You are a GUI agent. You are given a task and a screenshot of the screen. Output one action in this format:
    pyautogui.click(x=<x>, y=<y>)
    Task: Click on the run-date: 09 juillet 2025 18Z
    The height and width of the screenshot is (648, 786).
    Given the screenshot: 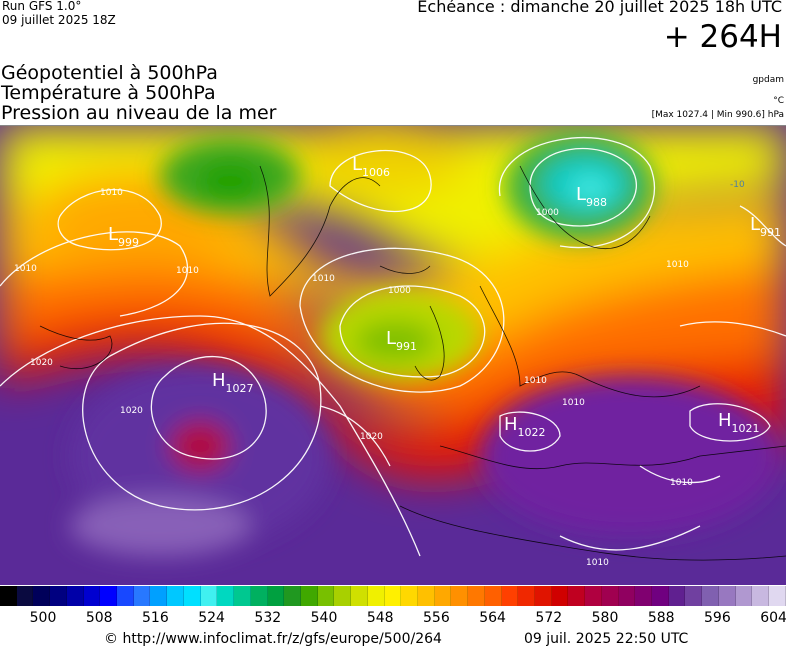 What is the action you would take?
    pyautogui.click(x=59, y=20)
    